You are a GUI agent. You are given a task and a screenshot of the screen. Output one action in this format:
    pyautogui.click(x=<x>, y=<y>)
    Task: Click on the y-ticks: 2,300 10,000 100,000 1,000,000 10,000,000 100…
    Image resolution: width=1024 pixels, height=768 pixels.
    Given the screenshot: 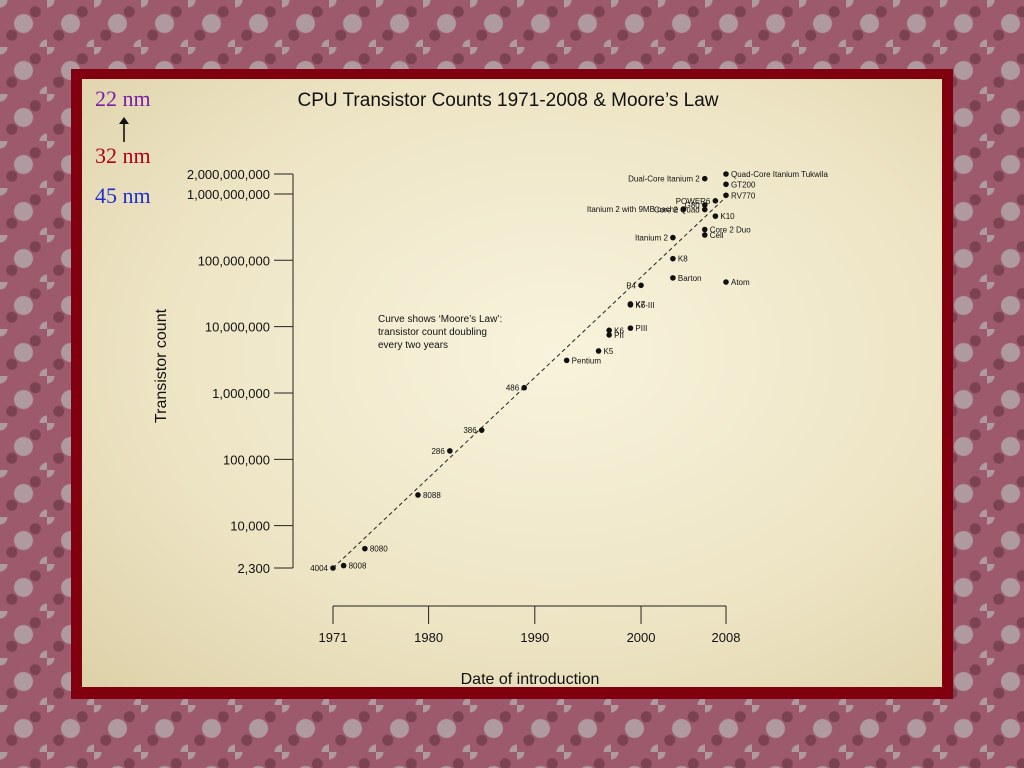 What is the action you would take?
    pyautogui.click(x=240, y=371)
    